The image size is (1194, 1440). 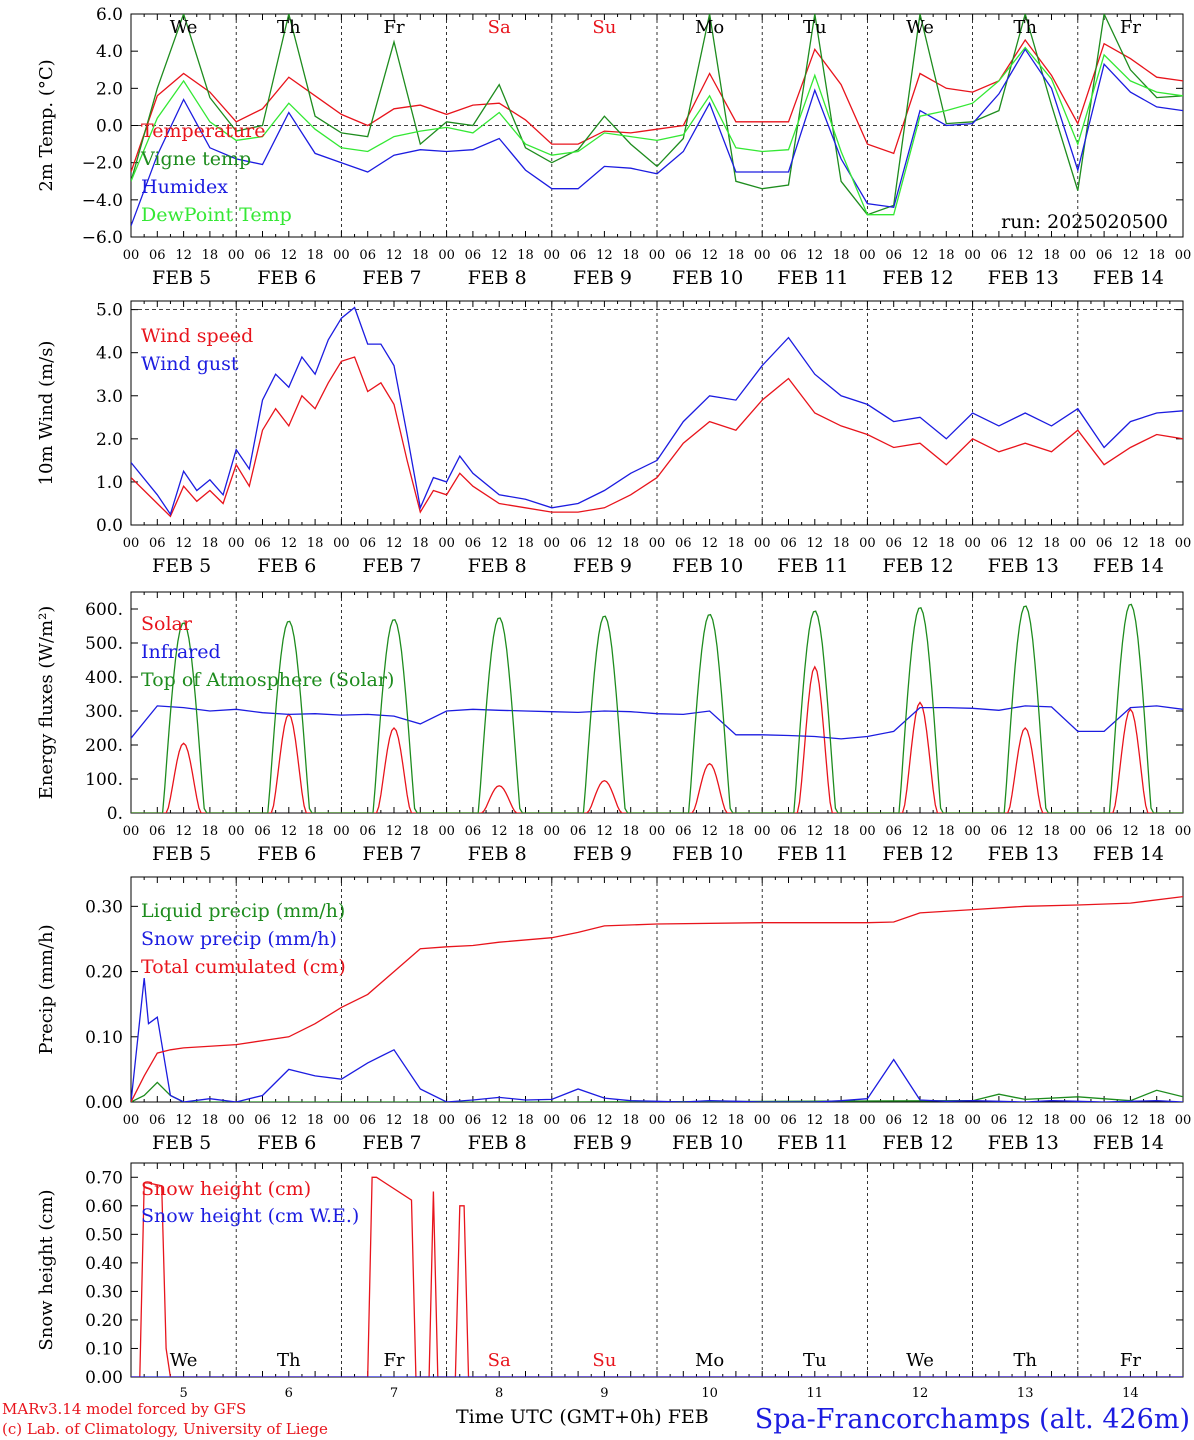 I want to click on day-label: FEB 7, so click(x=391, y=854).